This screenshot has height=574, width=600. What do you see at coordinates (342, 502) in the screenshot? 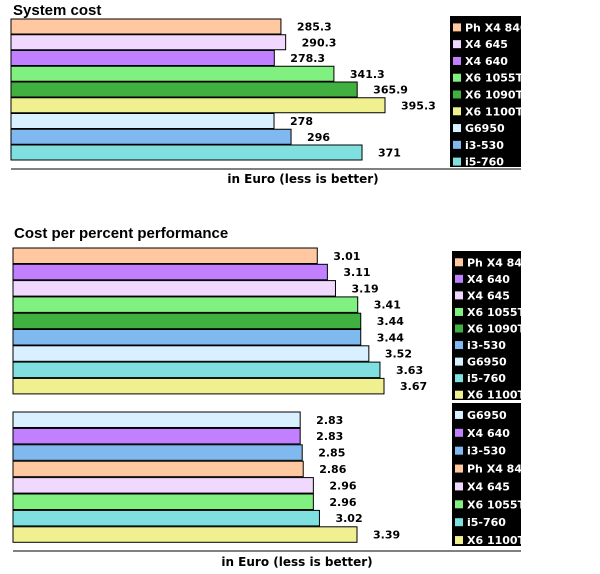
I see `chart-3-value-label-5: 2.96` at bounding box center [342, 502].